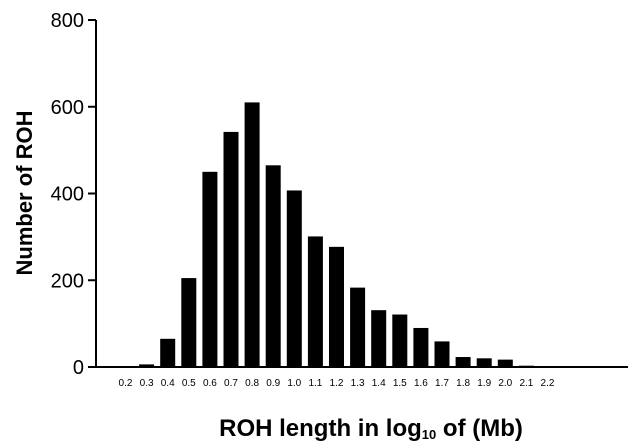 This screenshot has height=447, width=630. What do you see at coordinates (463, 383) in the screenshot?
I see `x-tick-label: 1.8` at bounding box center [463, 383].